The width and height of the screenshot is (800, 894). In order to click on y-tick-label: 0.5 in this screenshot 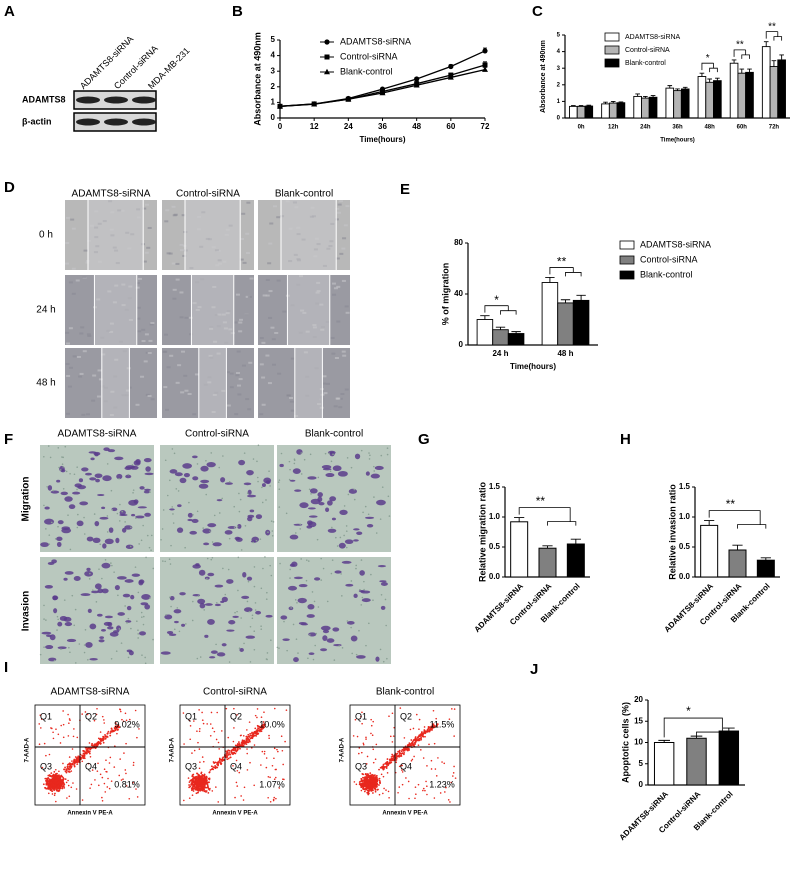, I will do `click(685, 546)`.